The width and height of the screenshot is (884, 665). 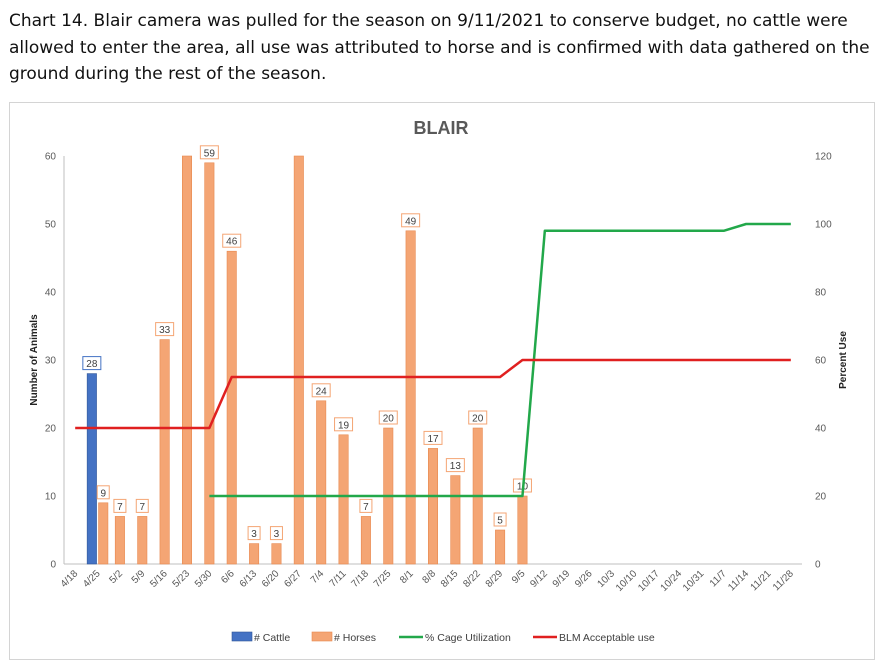 What do you see at coordinates (823, 225) in the screenshot?
I see `y2-tick-label: 100` at bounding box center [823, 225].